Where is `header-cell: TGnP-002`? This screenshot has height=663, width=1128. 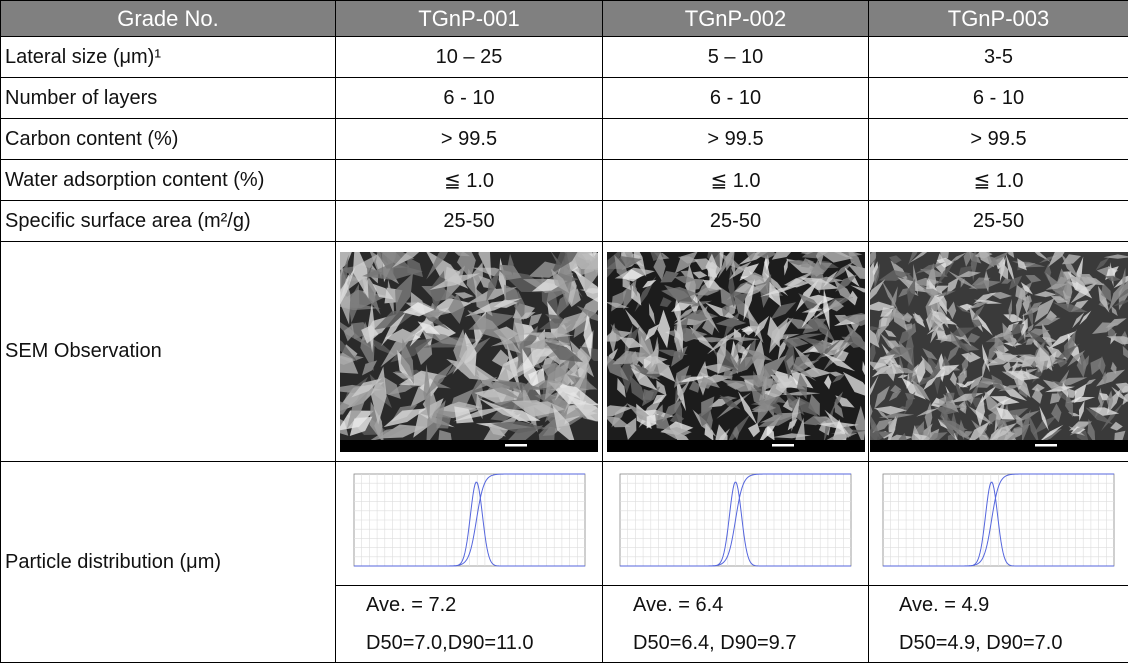
header-cell: TGnP-002 is located at coordinates (736, 19).